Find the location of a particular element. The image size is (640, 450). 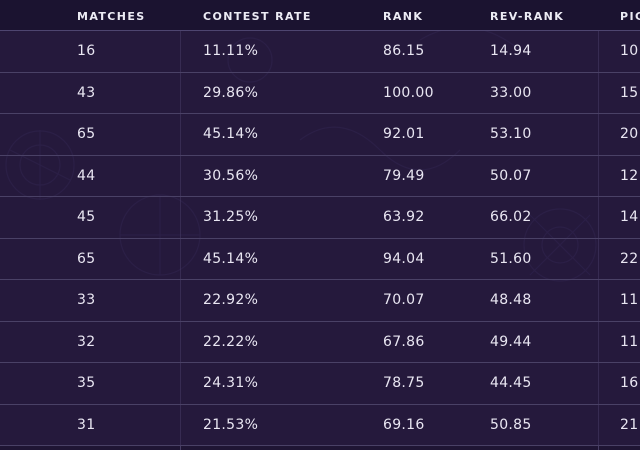

cell-pick: 10 is located at coordinates (629, 51).